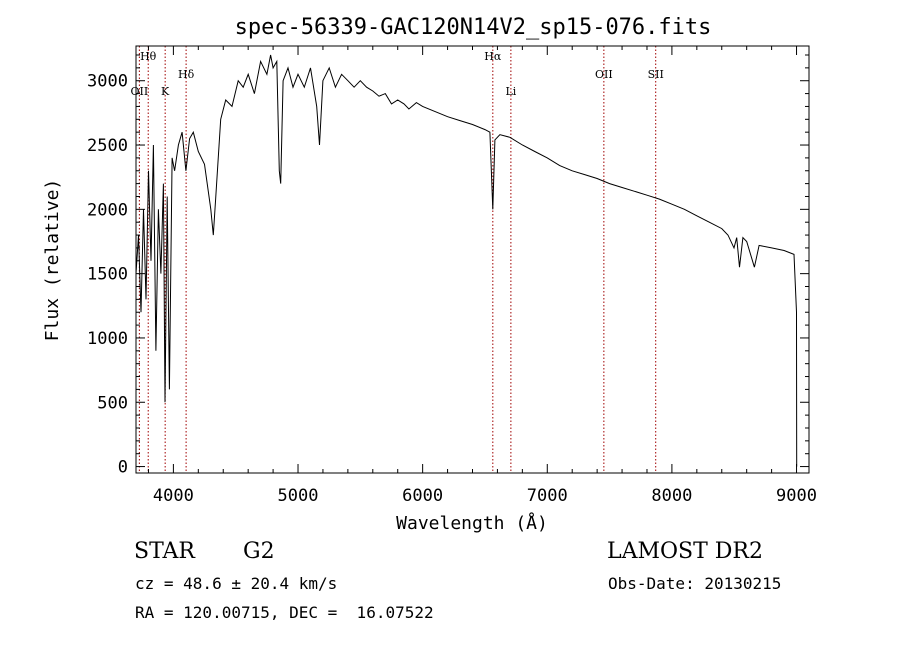 This screenshot has width=900, height=649. I want to click on x-tick-label: 7000, so click(547, 496).